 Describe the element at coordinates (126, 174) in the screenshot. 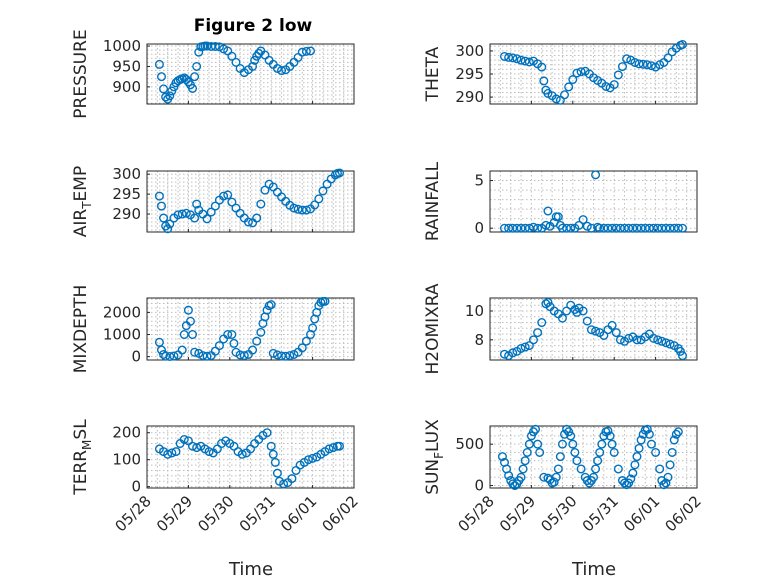

I see `y-tick-label: 300` at that location.